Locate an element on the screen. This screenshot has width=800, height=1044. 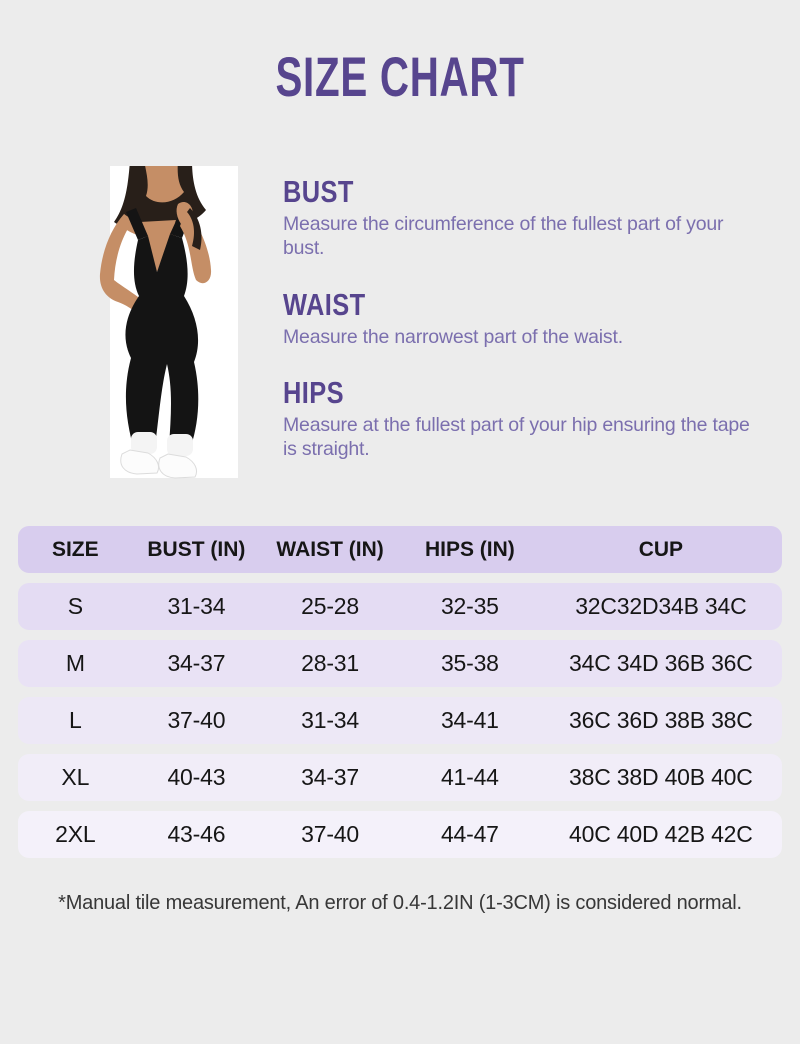
cell-size: L is located at coordinates (75, 720).